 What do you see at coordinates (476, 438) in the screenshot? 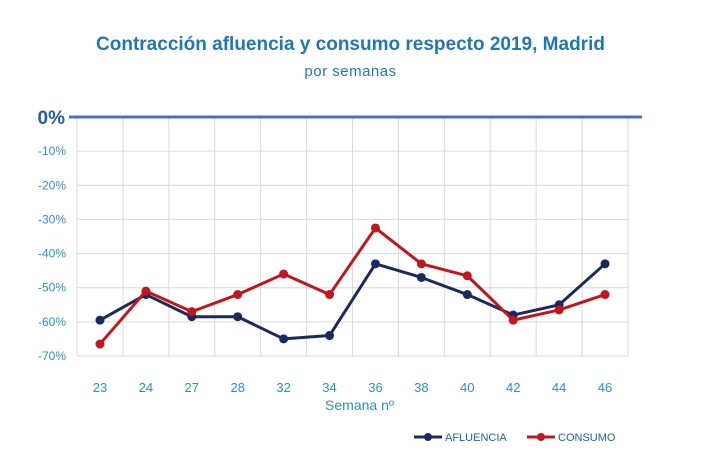
I see `legend-label: AFLUENCIA` at bounding box center [476, 438].